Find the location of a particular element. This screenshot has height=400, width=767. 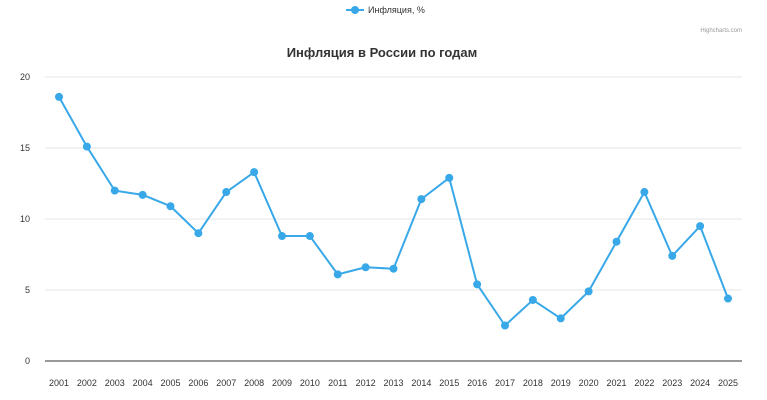

legend-label: Инфляция, % is located at coordinates (396, 10).